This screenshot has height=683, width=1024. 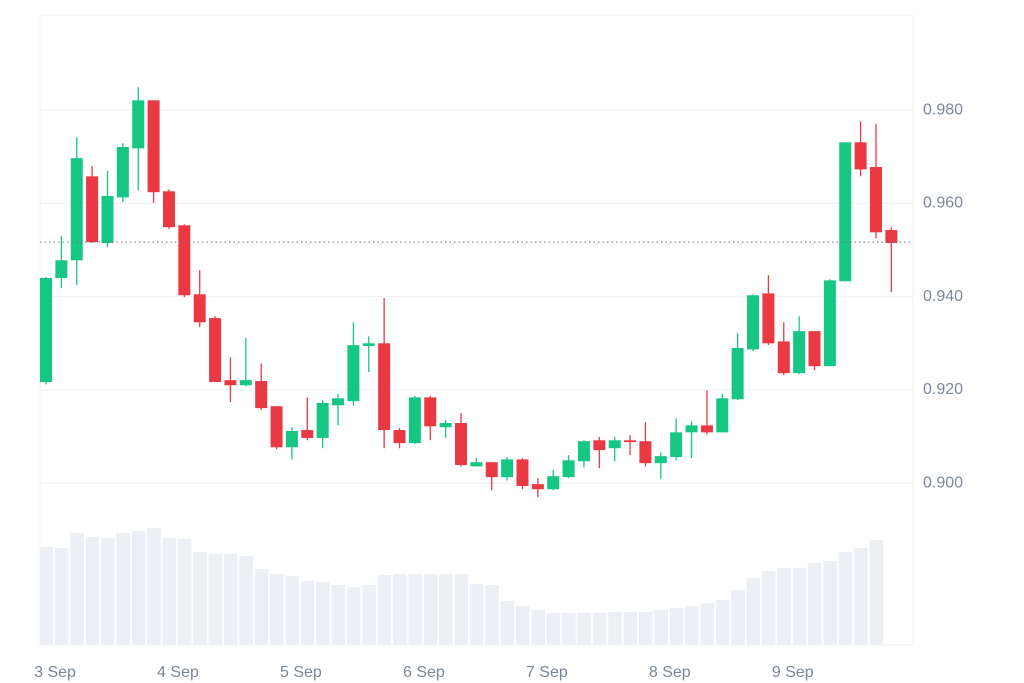 What do you see at coordinates (943, 203) in the screenshot?
I see `y-tick-label: 0.960` at bounding box center [943, 203].